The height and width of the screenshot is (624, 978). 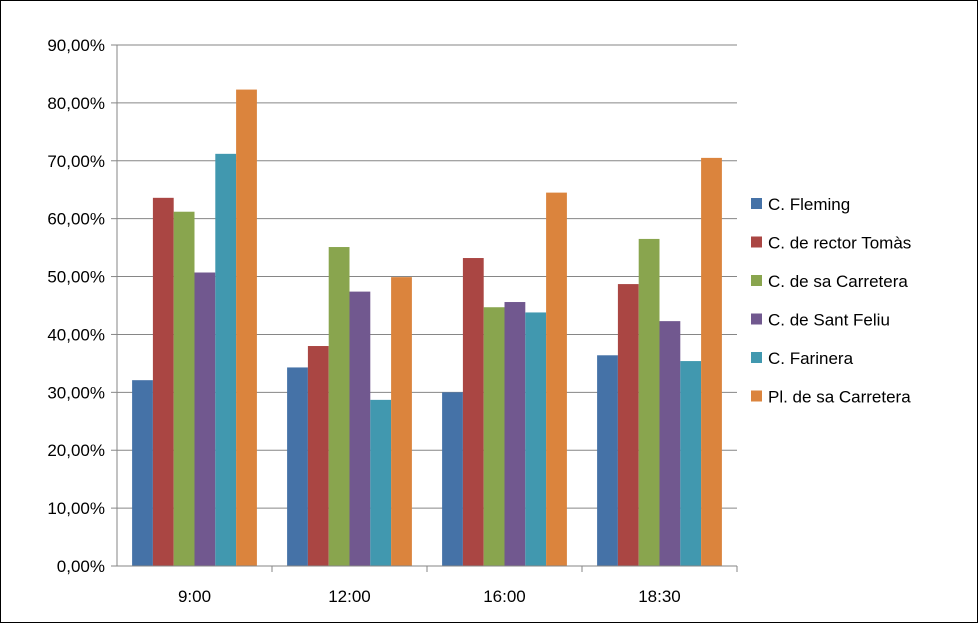 I want to click on y-tick-label: 40,00%, so click(x=76, y=334).